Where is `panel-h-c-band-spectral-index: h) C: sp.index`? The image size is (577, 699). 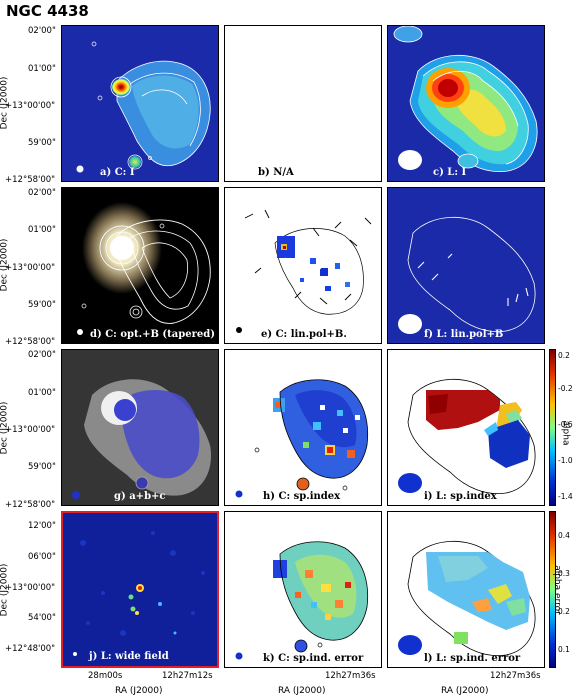
panel-h-c-band-spectral-index: h) C: sp.index is located at coordinates (303, 427).